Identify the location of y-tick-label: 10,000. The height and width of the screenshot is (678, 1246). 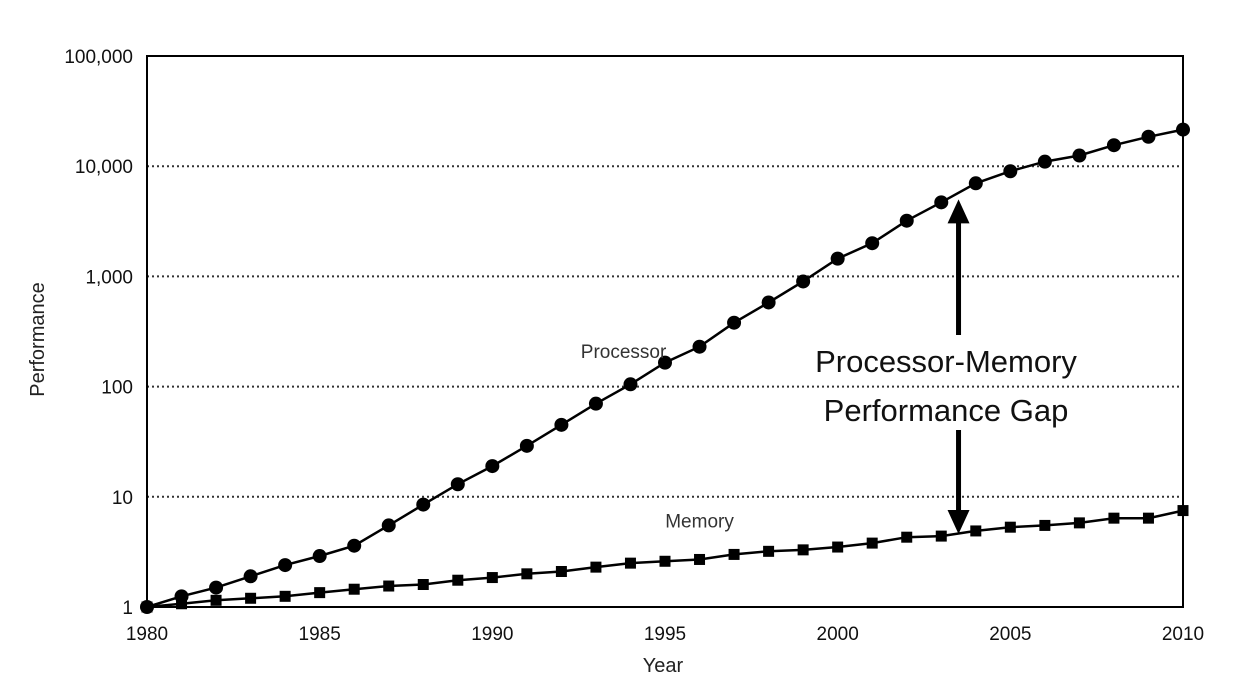
(104, 167).